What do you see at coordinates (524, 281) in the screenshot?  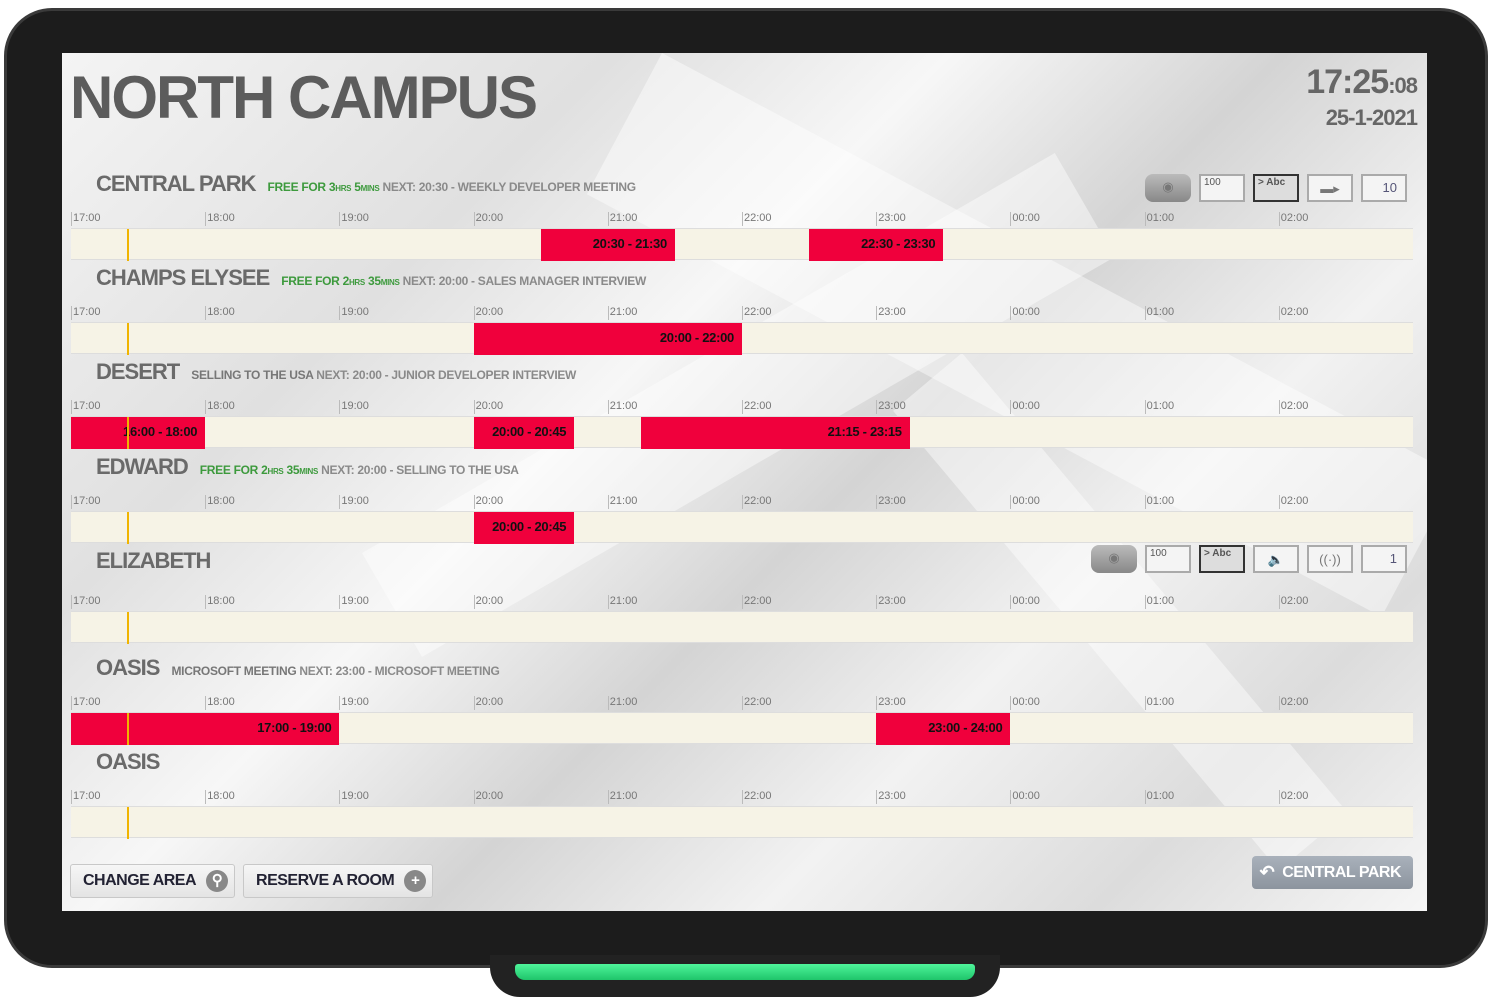 I see `next-meeting: NEXT: 20:00 - SALES MANAGER INTERVIEW` at bounding box center [524, 281].